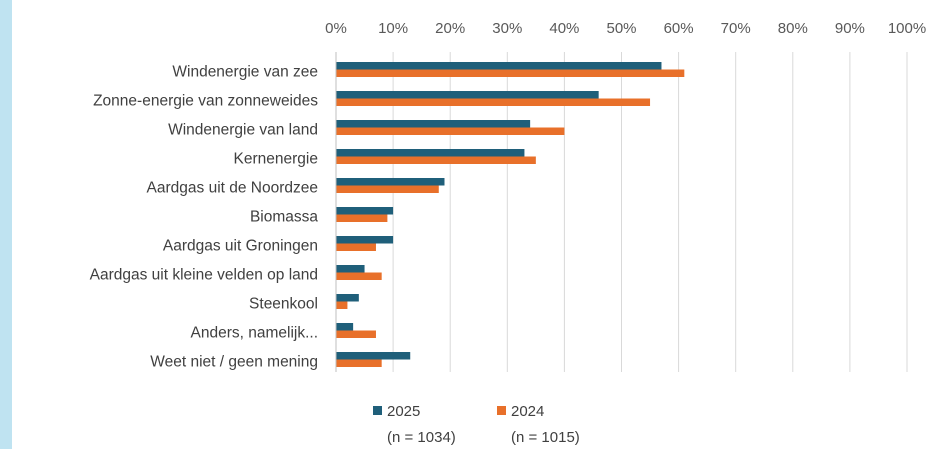 This screenshot has height=449, width=952. I want to click on legend-label-2025: 2025, so click(403, 411).